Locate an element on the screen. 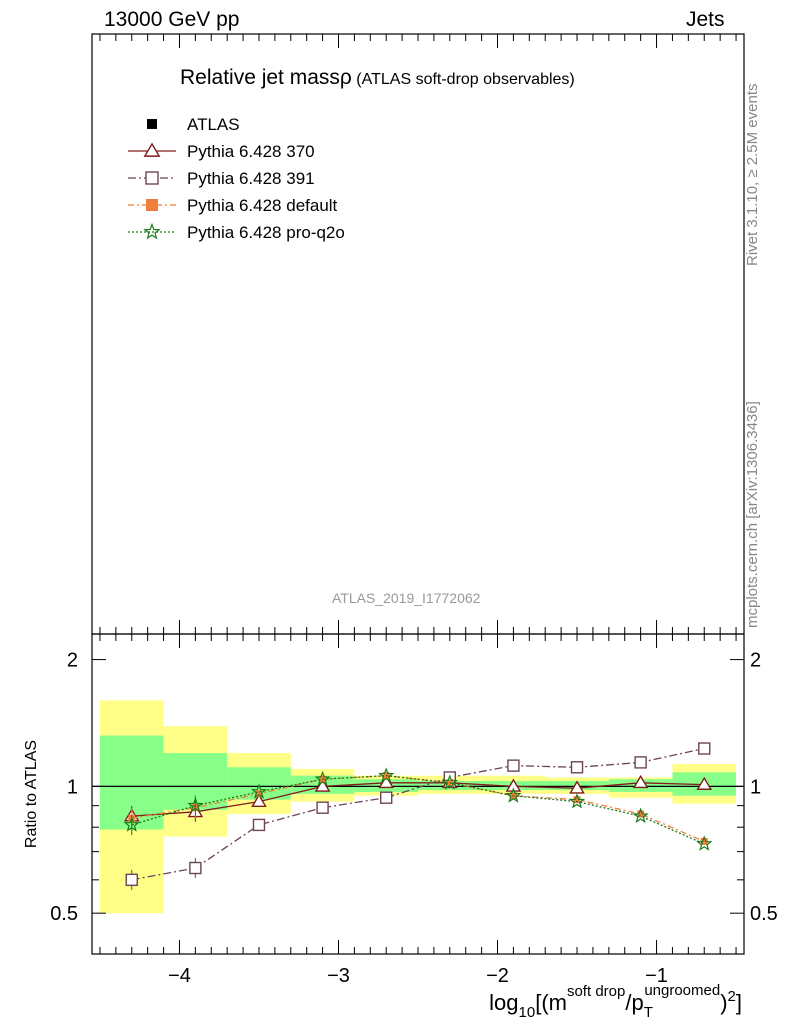  y-tick-label: 0.5 is located at coordinates (64, 914).